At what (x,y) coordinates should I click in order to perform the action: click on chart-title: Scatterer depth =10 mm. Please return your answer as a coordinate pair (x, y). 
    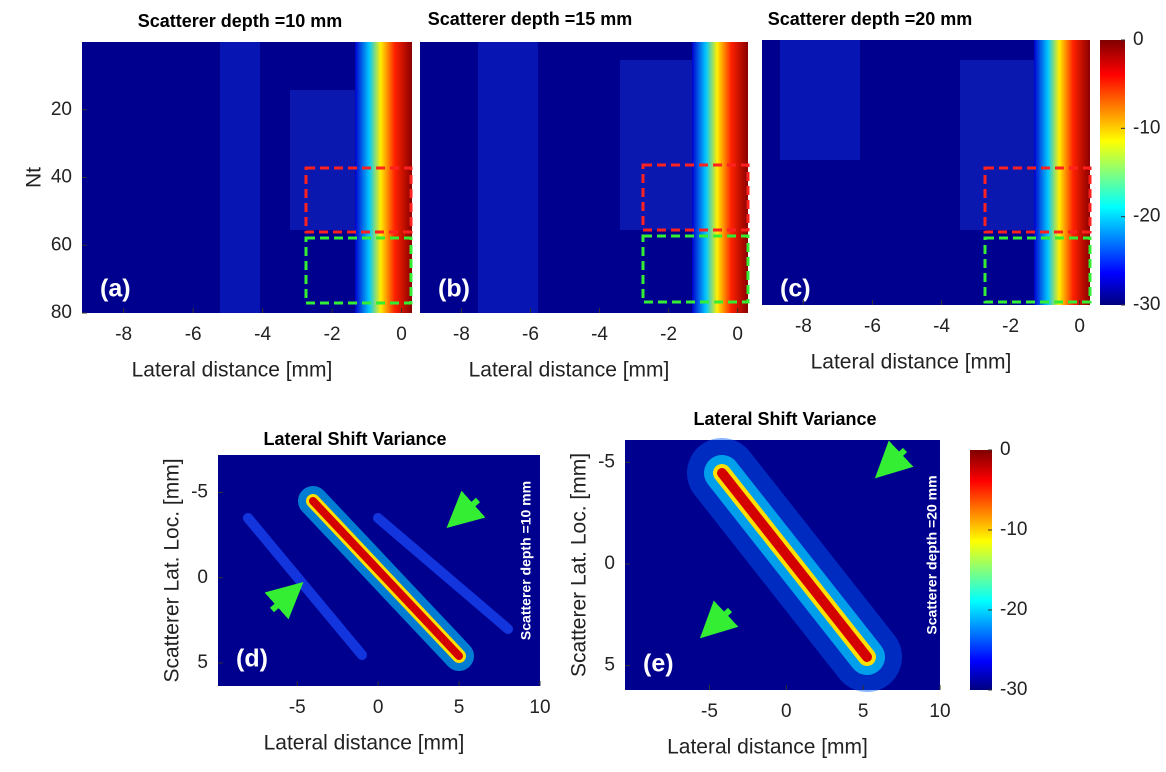
    Looking at the image, I should click on (240, 21).